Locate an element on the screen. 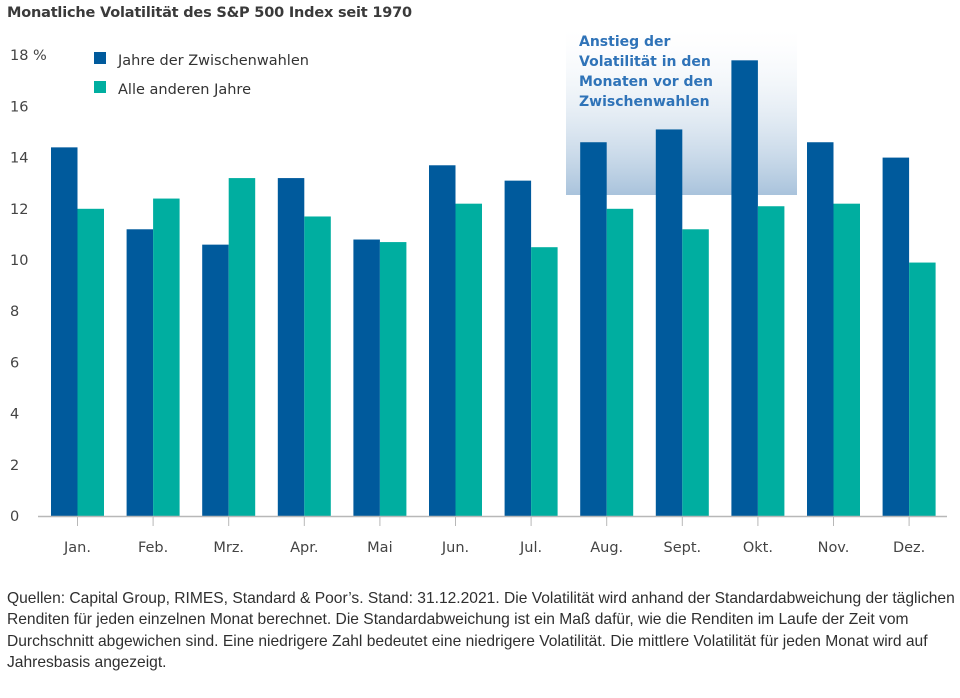  x-tick-label: Mrz. is located at coordinates (228, 548).